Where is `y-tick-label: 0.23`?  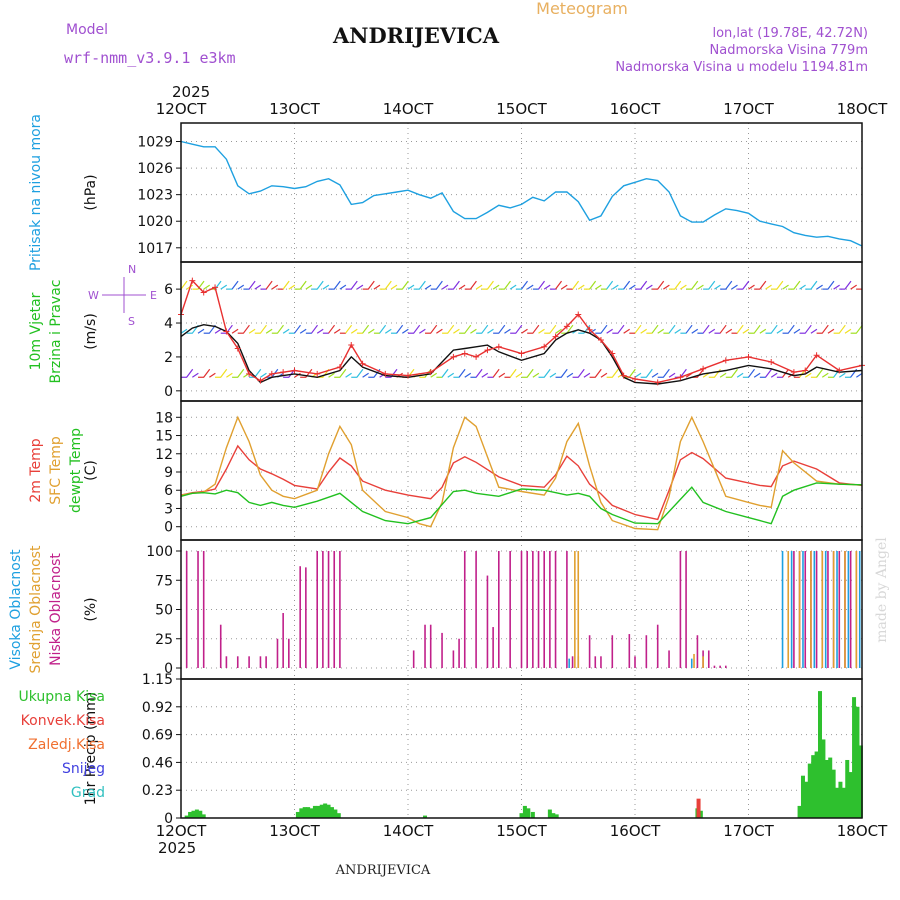 y-tick-label: 0.23 is located at coordinates (157, 791).